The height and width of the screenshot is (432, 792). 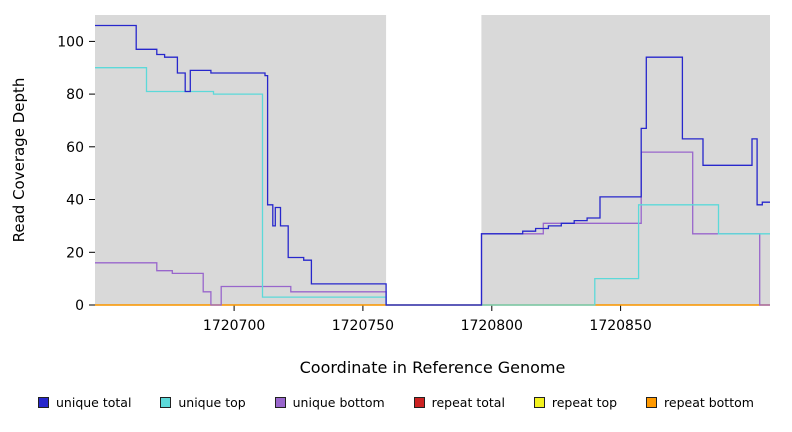 I want to click on y-tick-label: 20, so click(x=75, y=253).